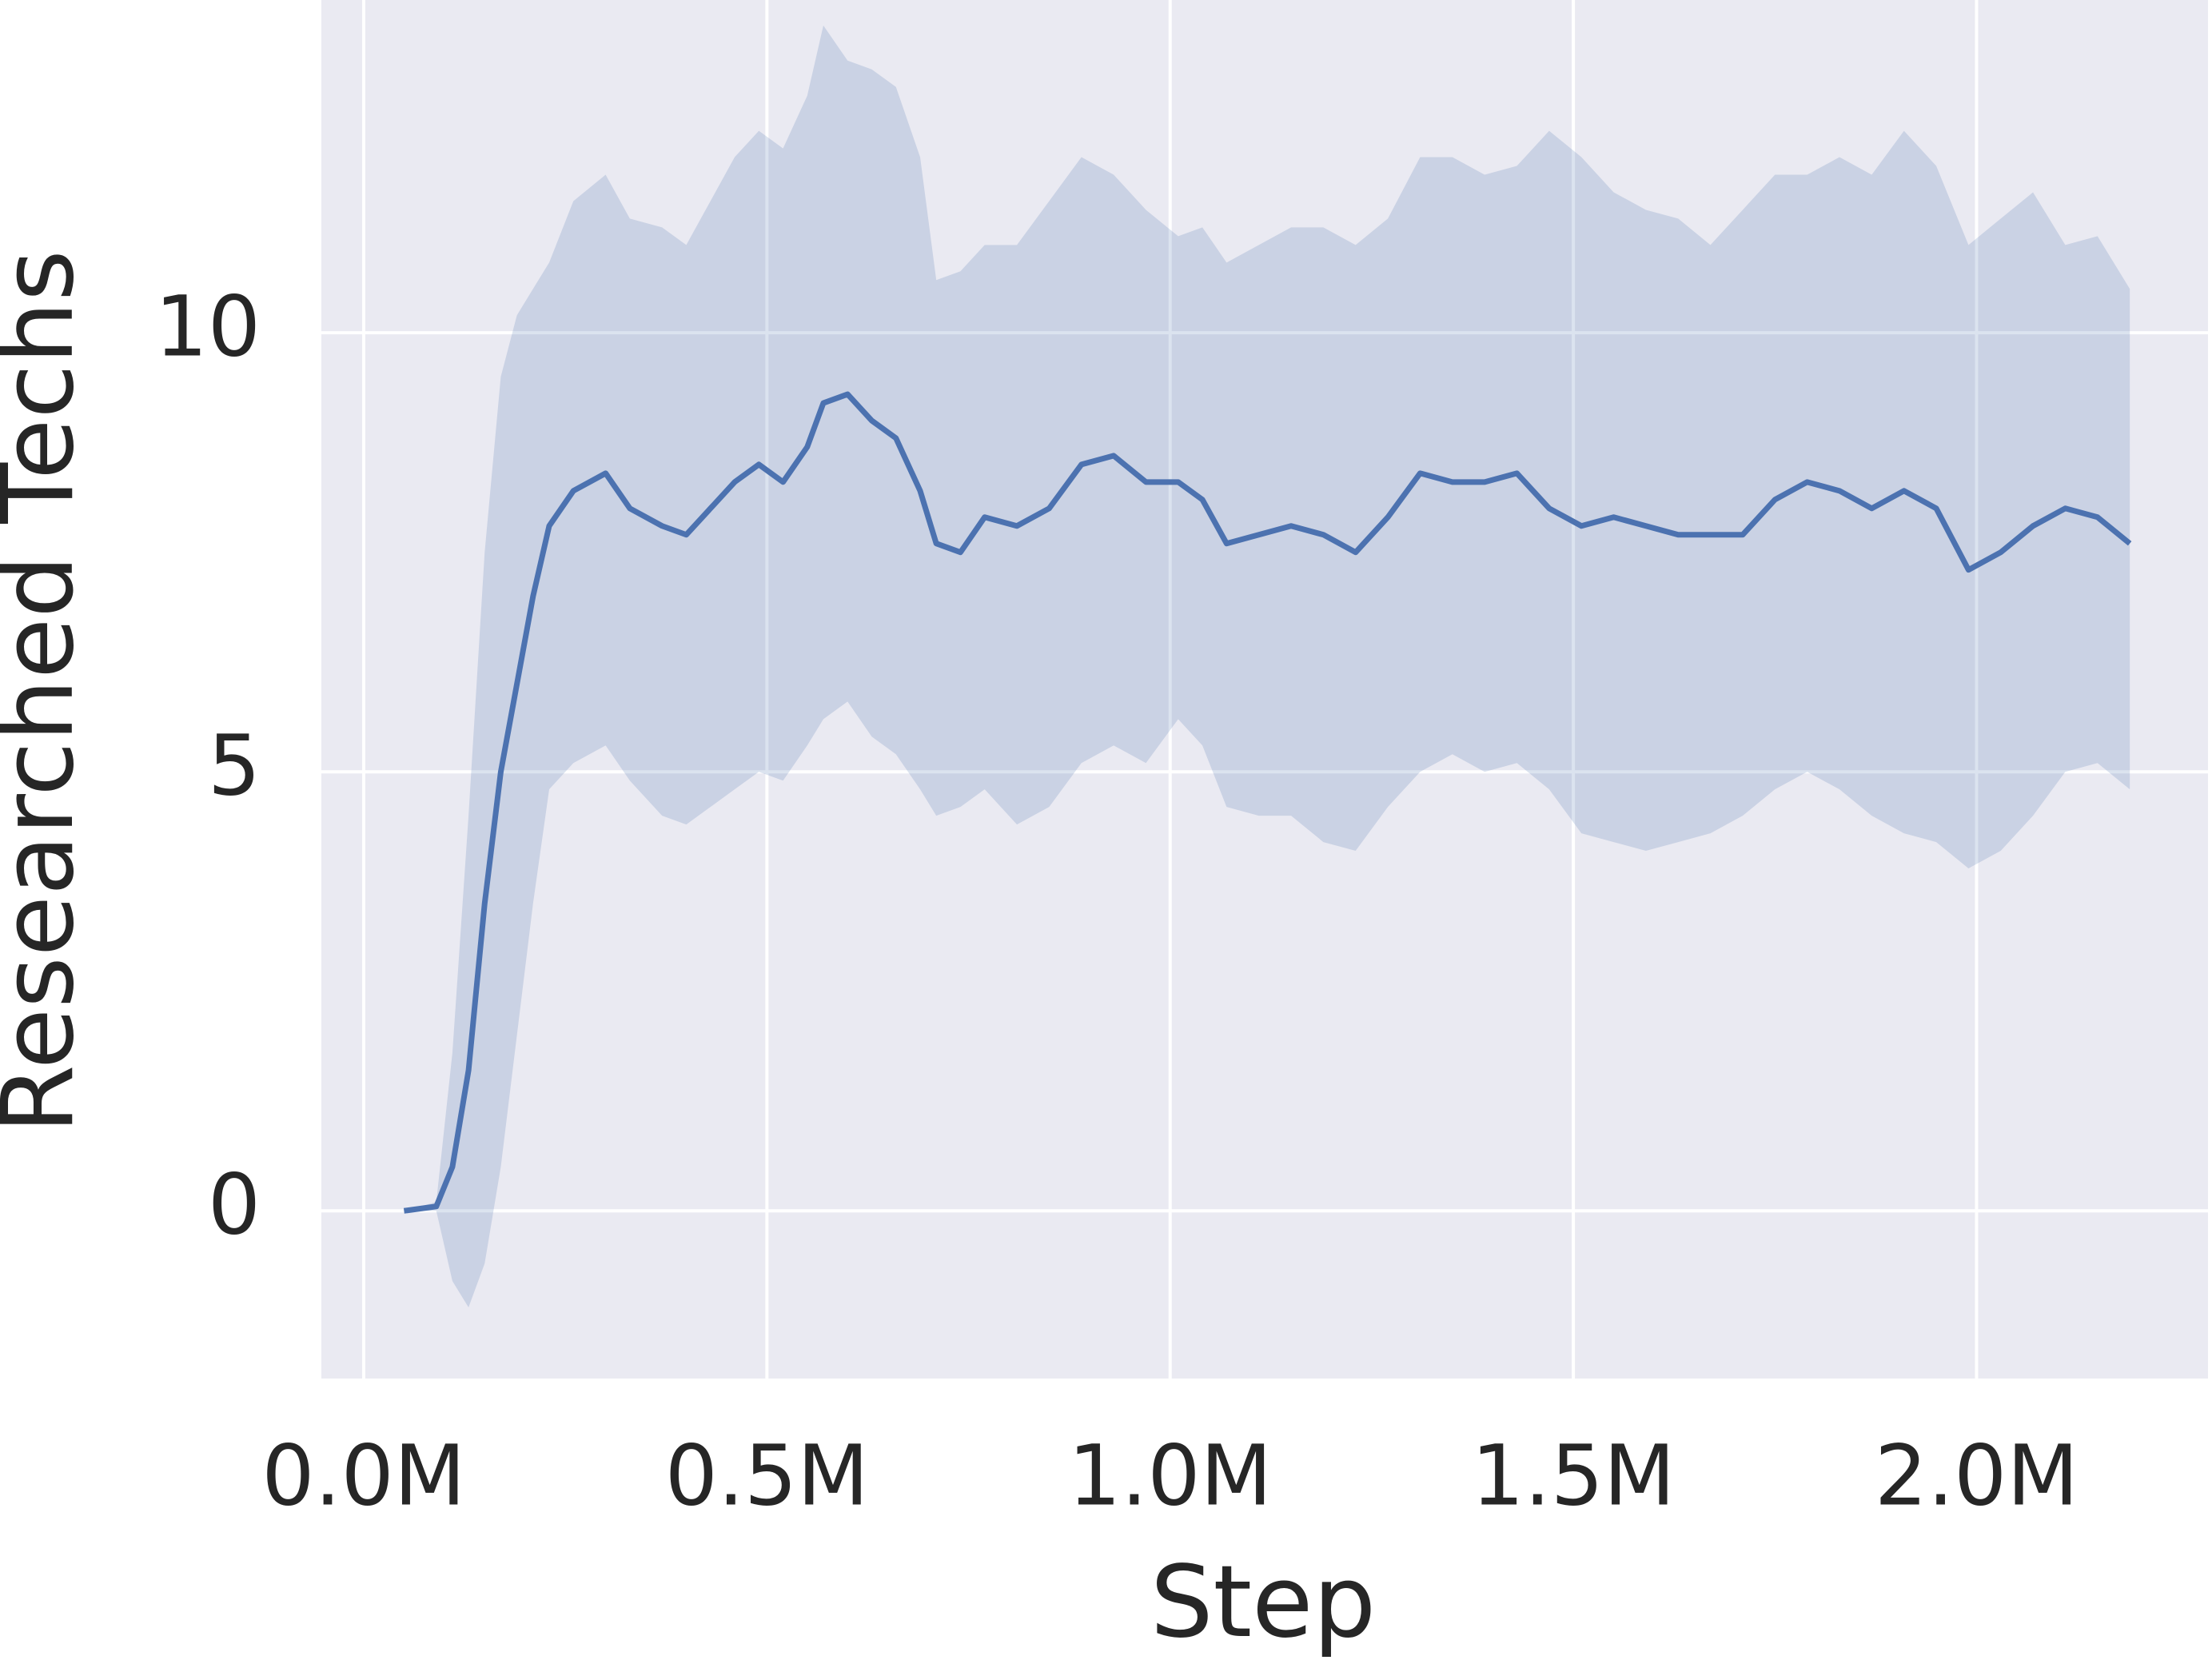 Image resolution: width=2212 pixels, height=1668 pixels. Describe the element at coordinates (234, 766) in the screenshot. I see `y-tick-label: 5` at that location.